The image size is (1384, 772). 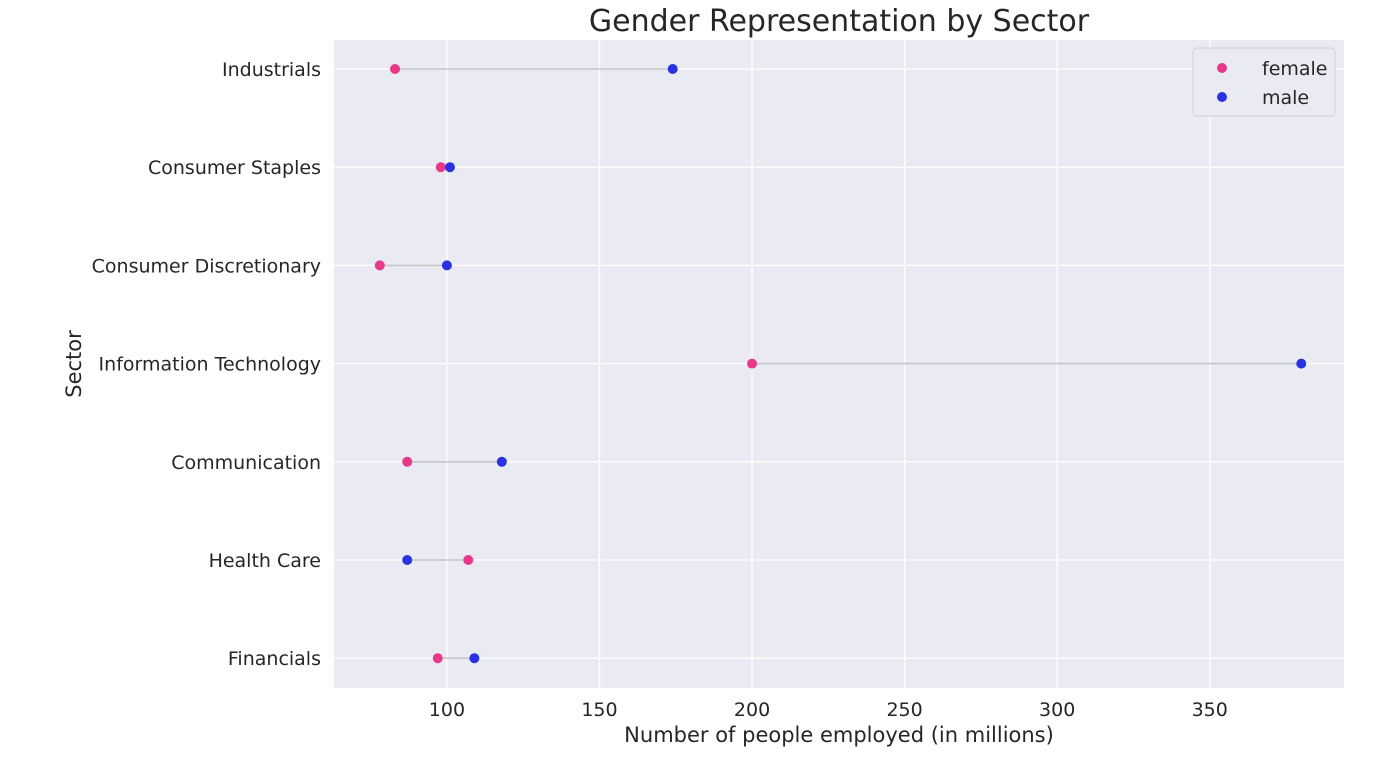 I want to click on legend-label-female: female, so click(x=1295, y=69).